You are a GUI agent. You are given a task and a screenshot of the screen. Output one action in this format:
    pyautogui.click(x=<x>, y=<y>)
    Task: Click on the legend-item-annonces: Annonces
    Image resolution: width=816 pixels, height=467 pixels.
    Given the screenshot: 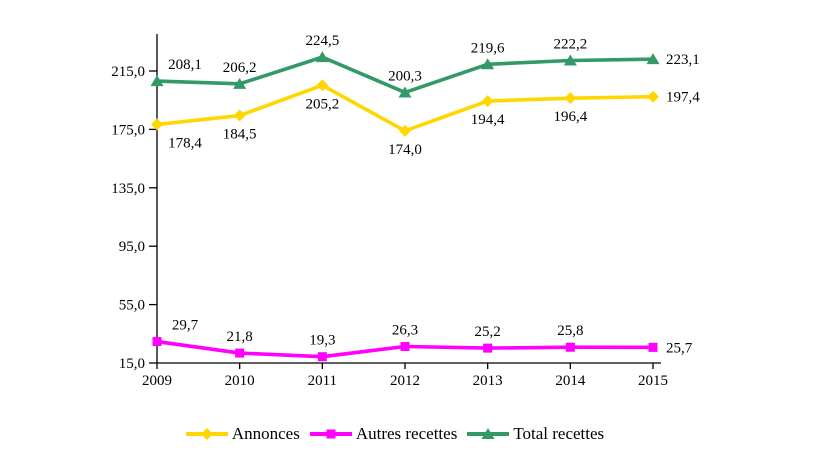 What is the action you would take?
    pyautogui.click(x=242, y=434)
    